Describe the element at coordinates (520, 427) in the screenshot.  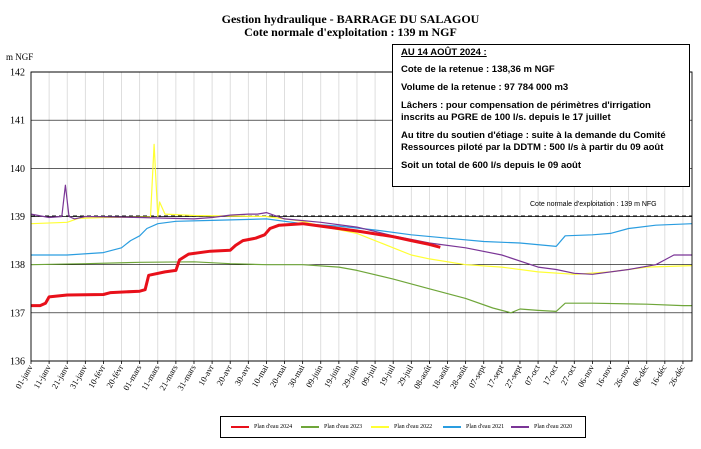
I see `legend-swatch-2020` at that location.